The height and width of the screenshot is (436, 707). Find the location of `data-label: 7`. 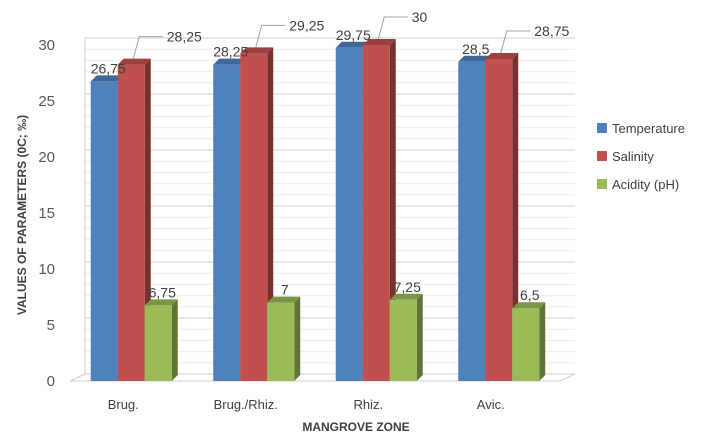

data-label: 7 is located at coordinates (285, 290).